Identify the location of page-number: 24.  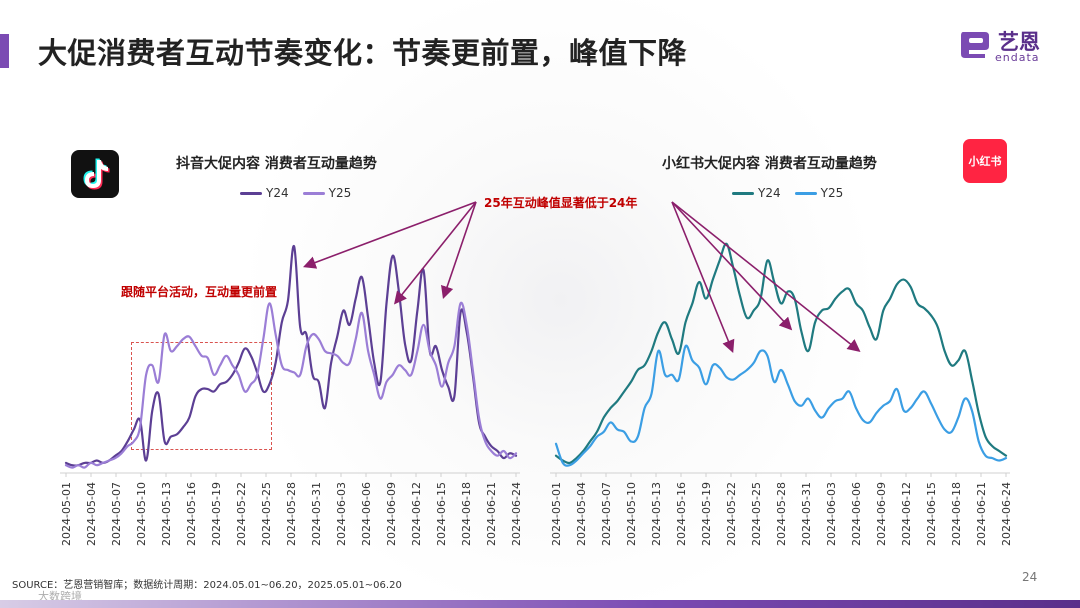
(1030, 577).